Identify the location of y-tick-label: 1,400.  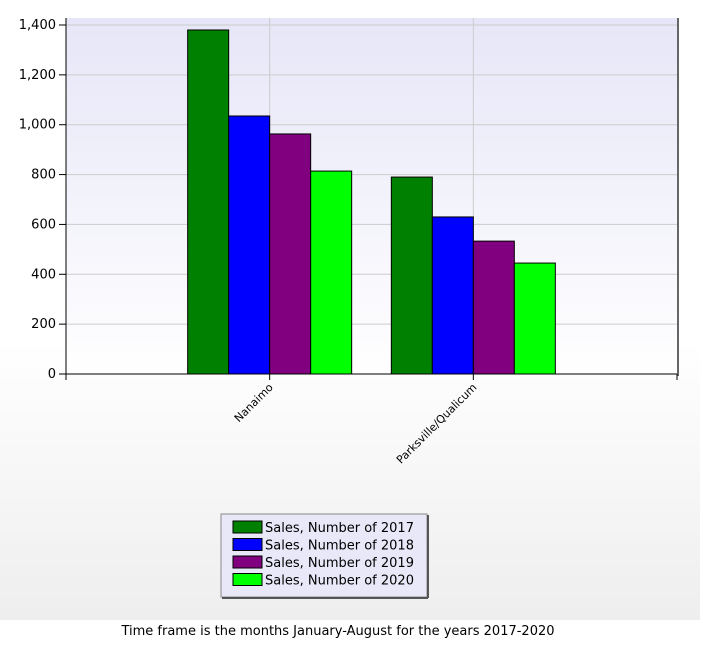
(37, 25).